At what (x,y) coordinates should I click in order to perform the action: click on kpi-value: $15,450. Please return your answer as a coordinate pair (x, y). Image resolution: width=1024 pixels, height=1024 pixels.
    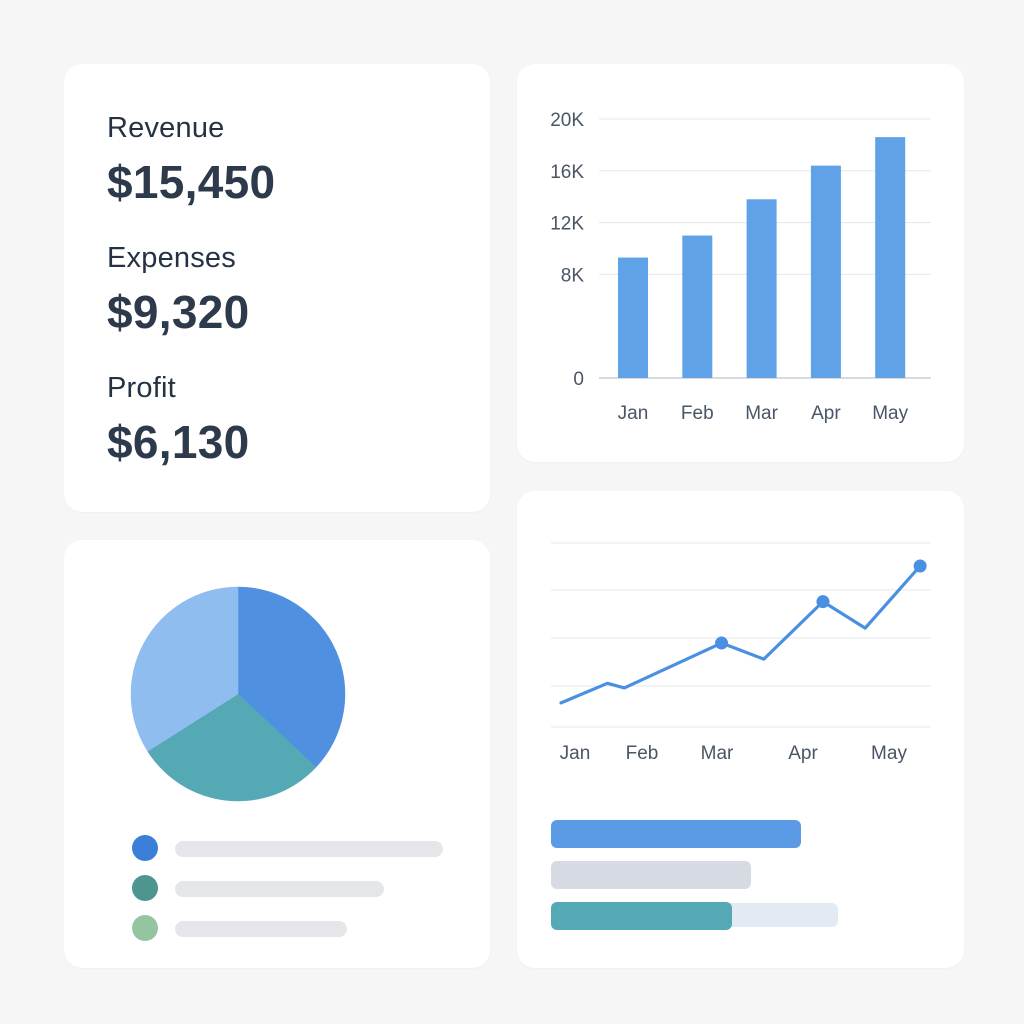
    Looking at the image, I should click on (191, 182).